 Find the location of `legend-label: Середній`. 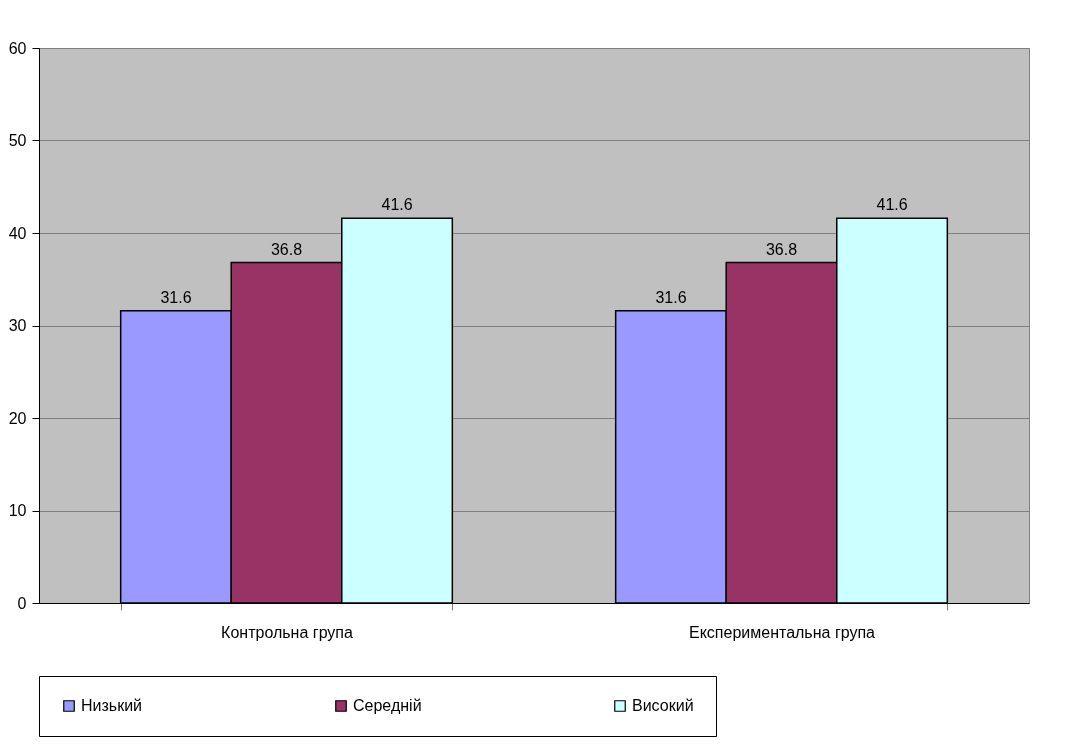

legend-label: Середній is located at coordinates (387, 705).